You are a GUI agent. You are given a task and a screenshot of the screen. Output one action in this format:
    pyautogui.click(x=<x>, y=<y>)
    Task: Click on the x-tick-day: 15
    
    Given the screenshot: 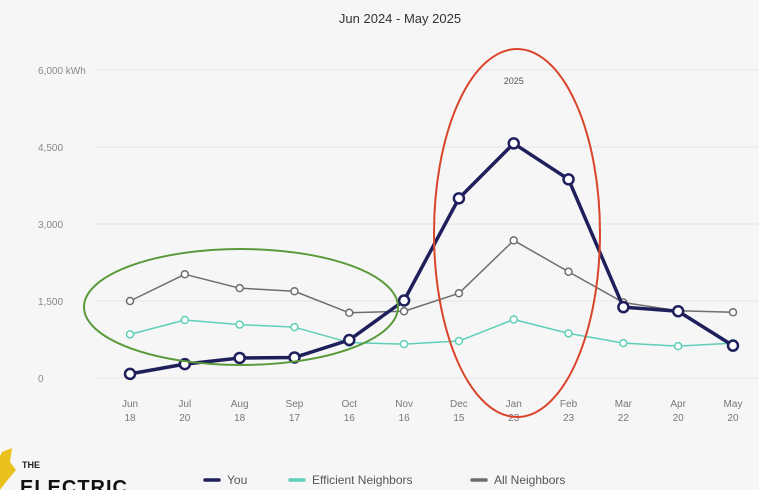 What is the action you would take?
    pyautogui.click(x=459, y=418)
    